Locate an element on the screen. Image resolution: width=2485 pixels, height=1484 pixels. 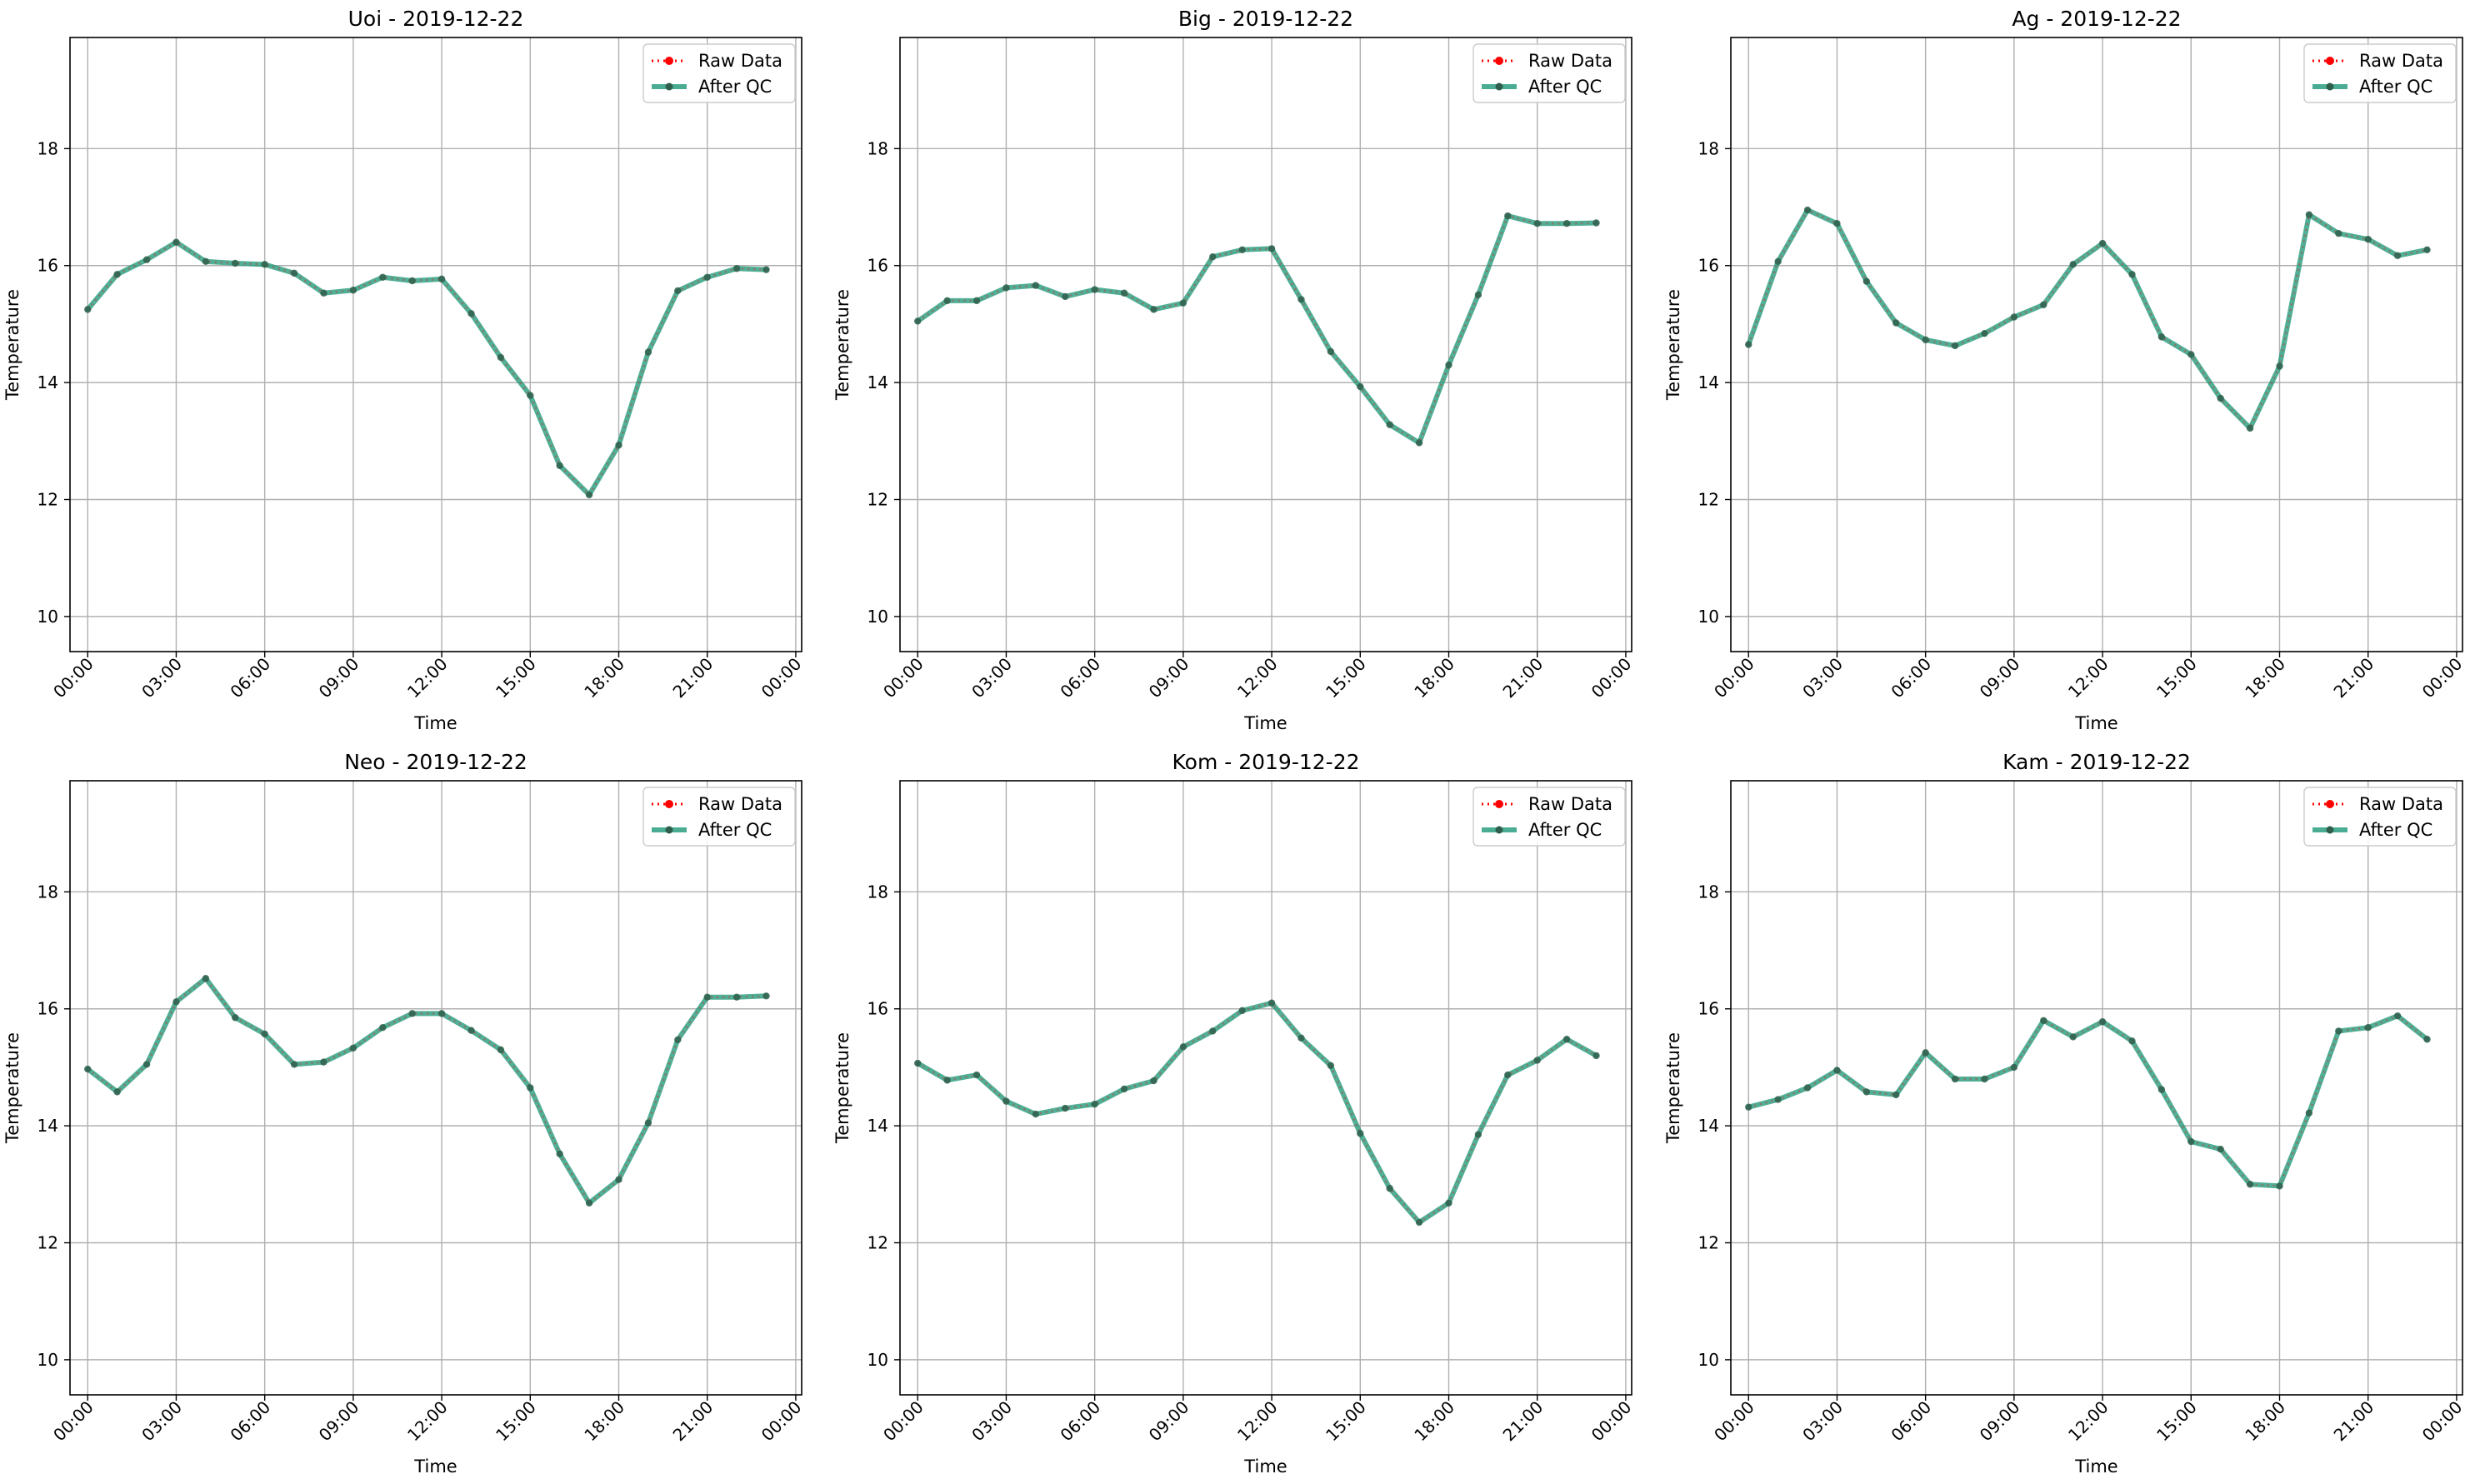
axes-frame is located at coordinates (1265, 1088).